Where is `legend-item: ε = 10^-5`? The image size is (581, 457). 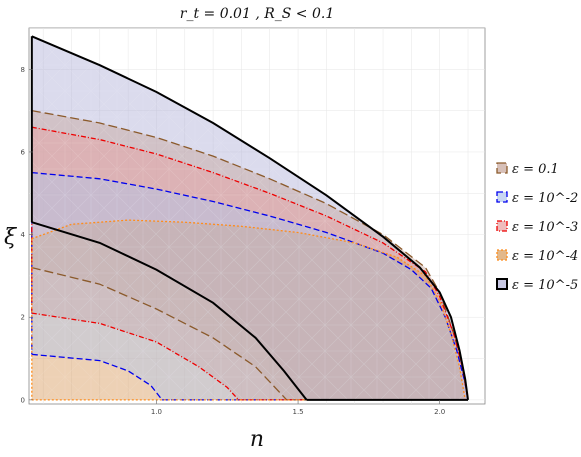
legend-item: ε = 10^-5 is located at coordinates (537, 285).